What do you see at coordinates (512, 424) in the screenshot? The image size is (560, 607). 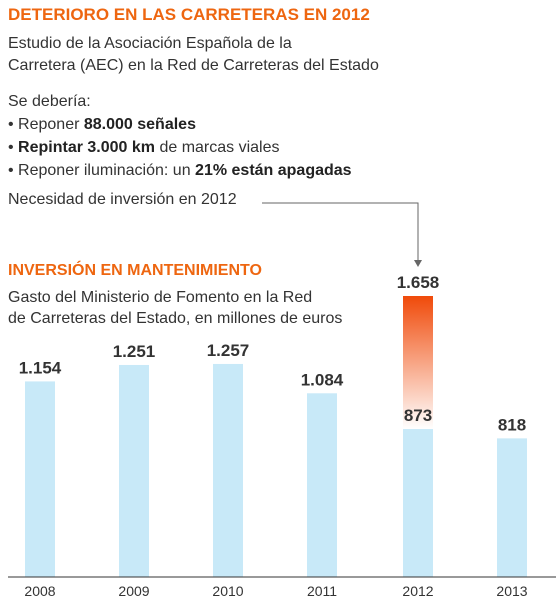 I see `bar-value-label: 818` at bounding box center [512, 424].